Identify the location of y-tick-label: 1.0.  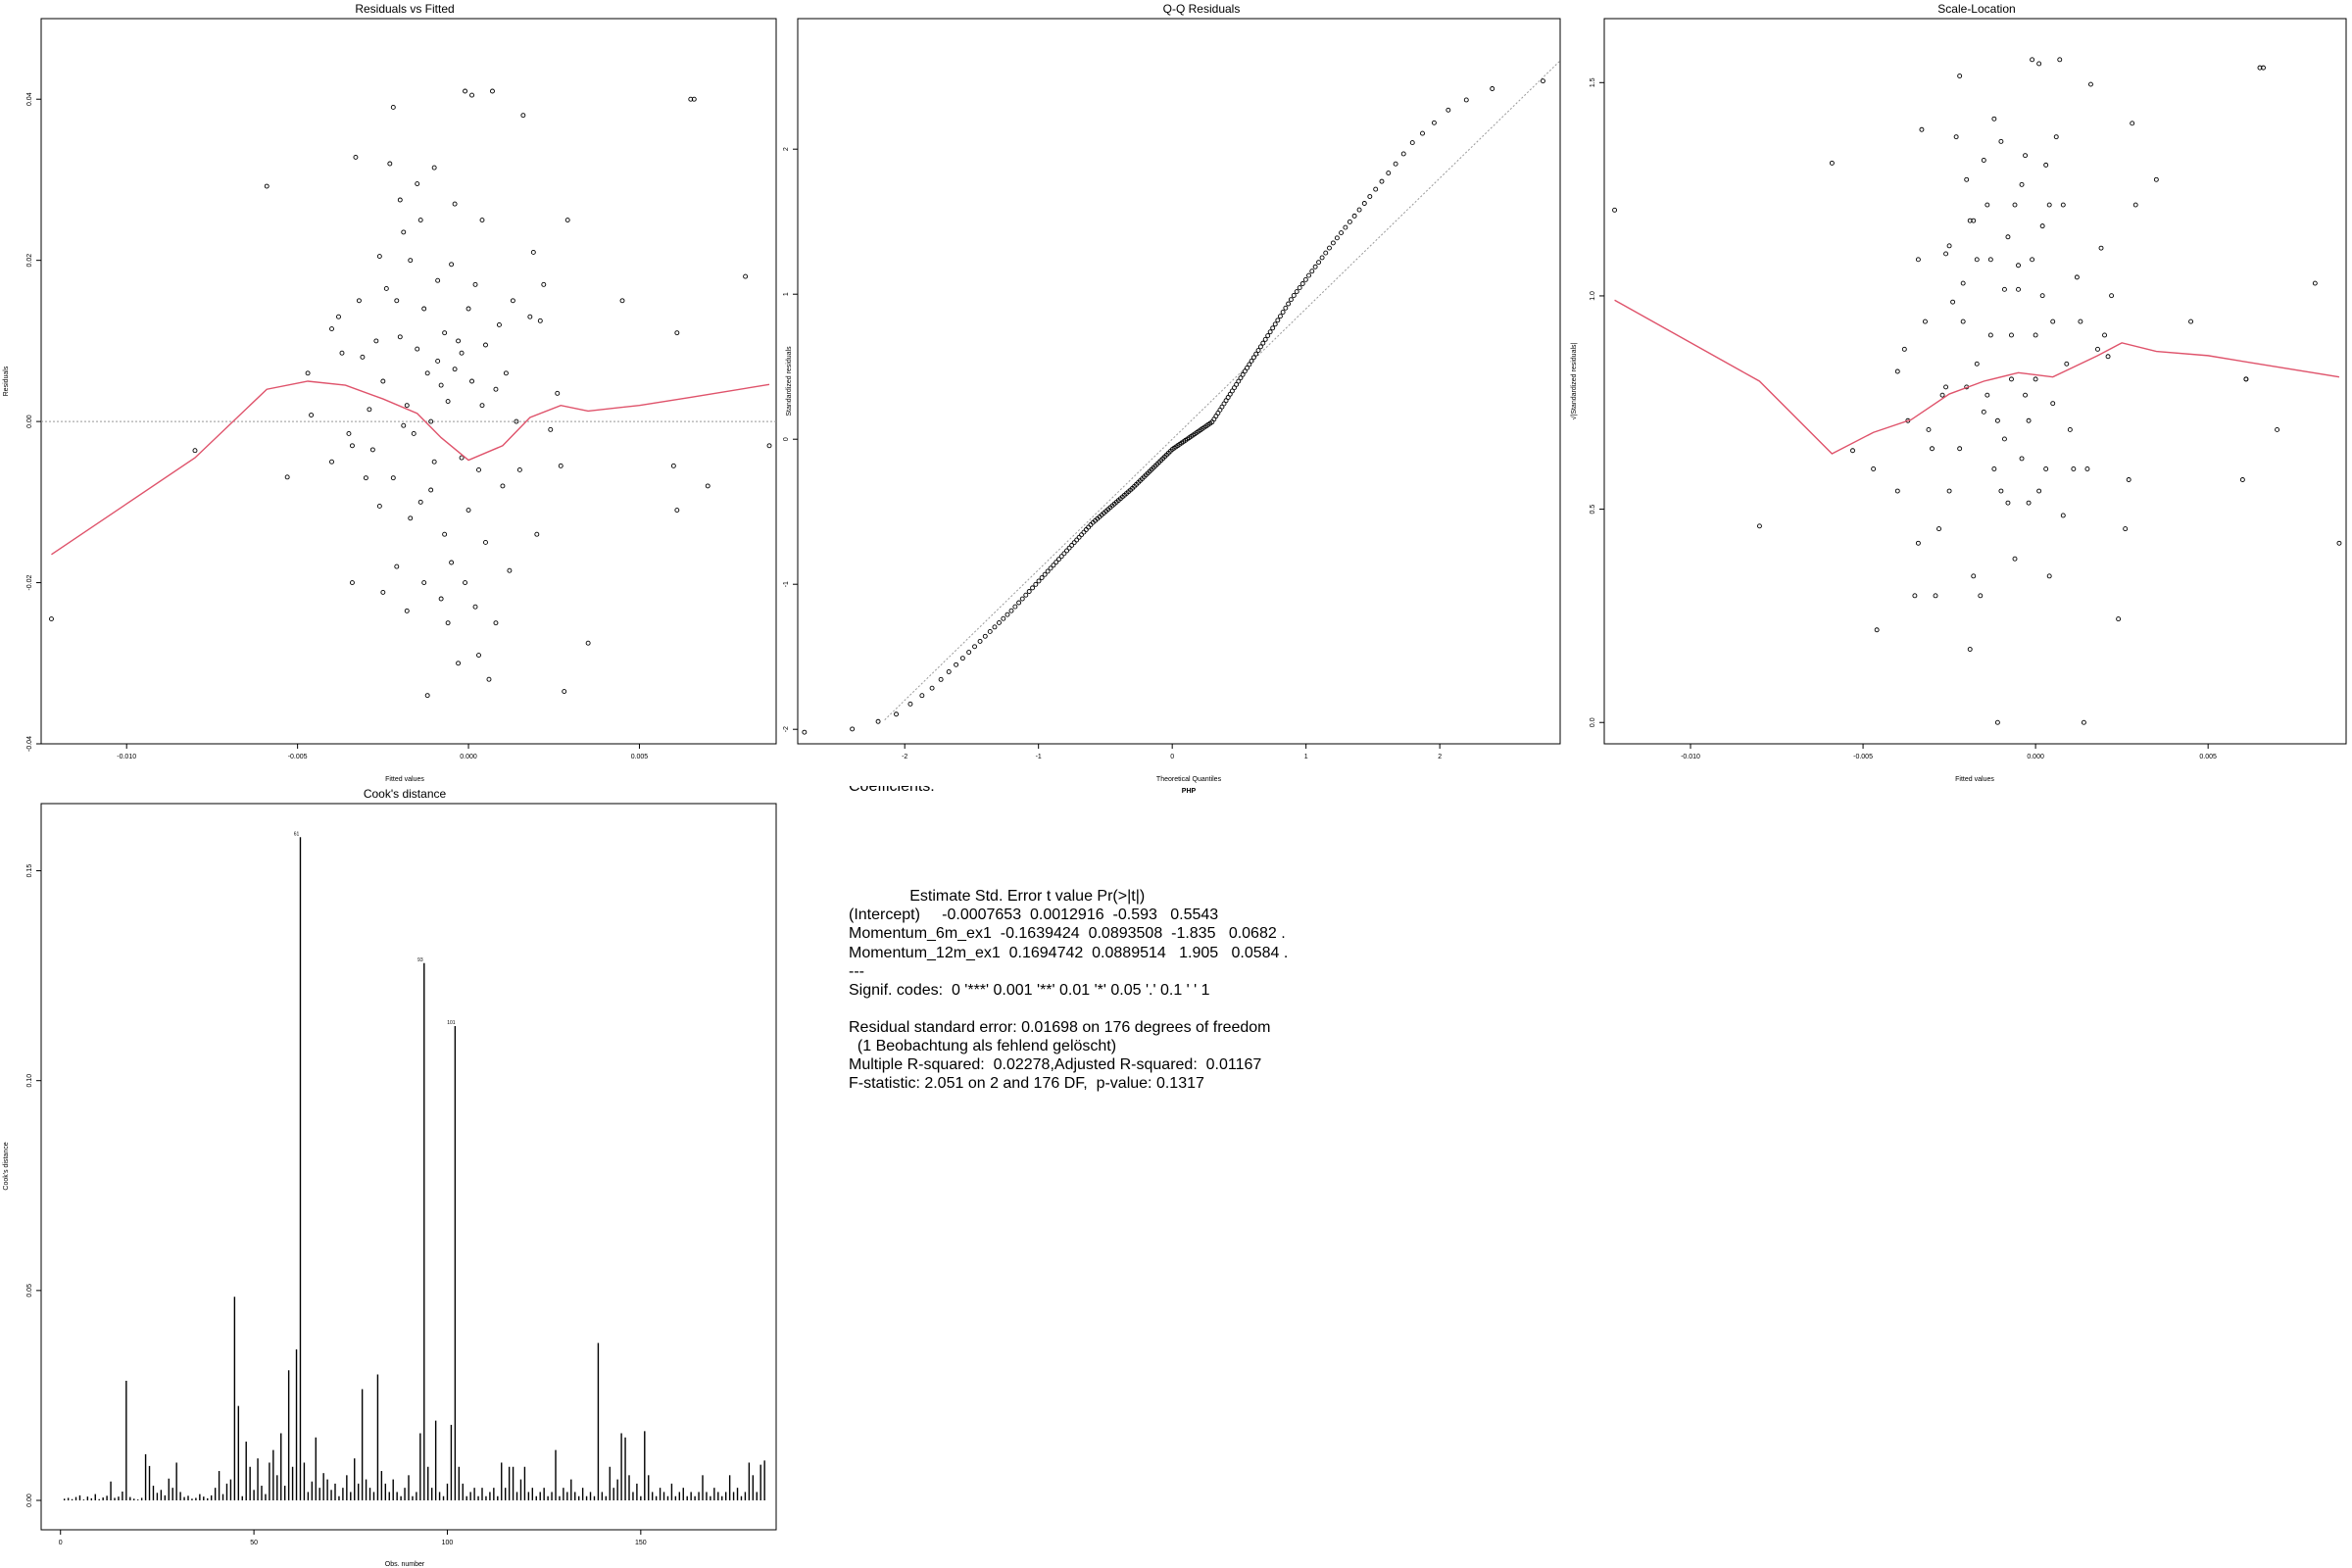
(1593, 296).